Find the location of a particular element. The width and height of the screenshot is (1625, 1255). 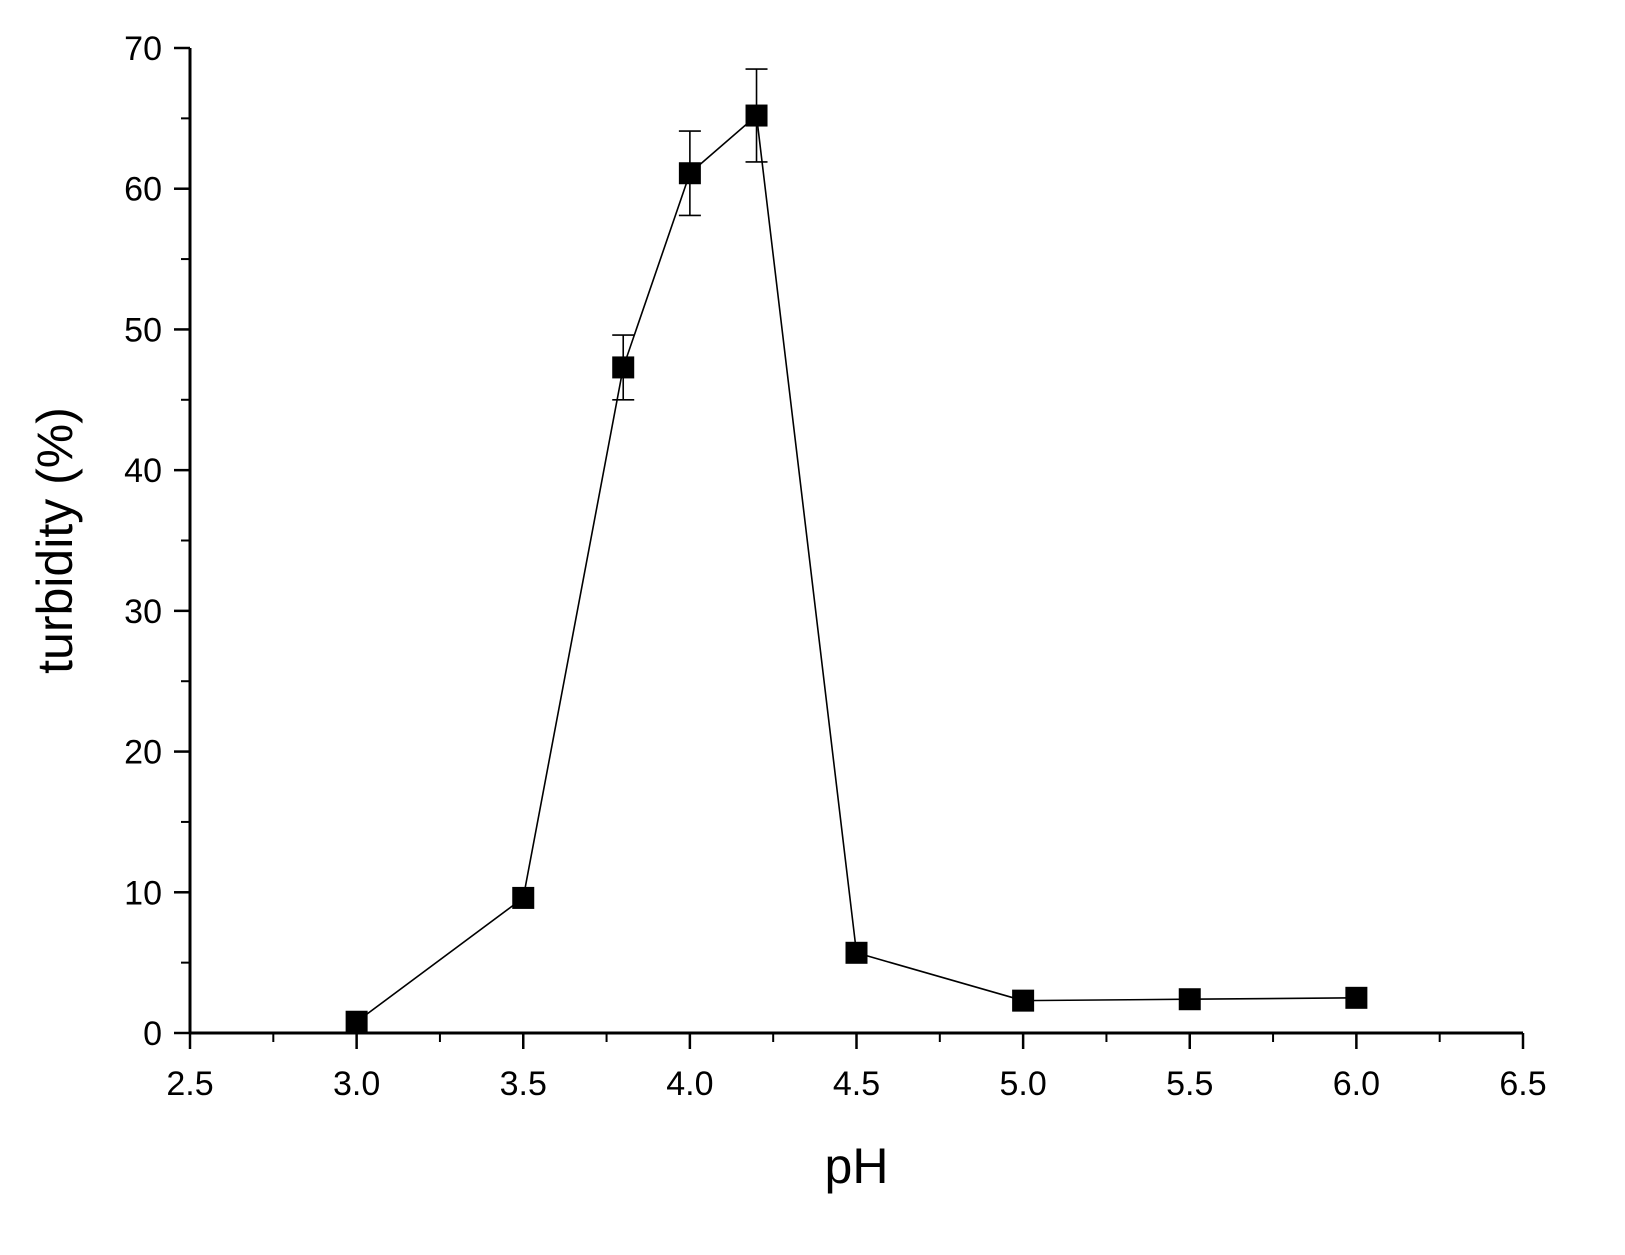

x-tick-label: 3.0 is located at coordinates (356, 1084).